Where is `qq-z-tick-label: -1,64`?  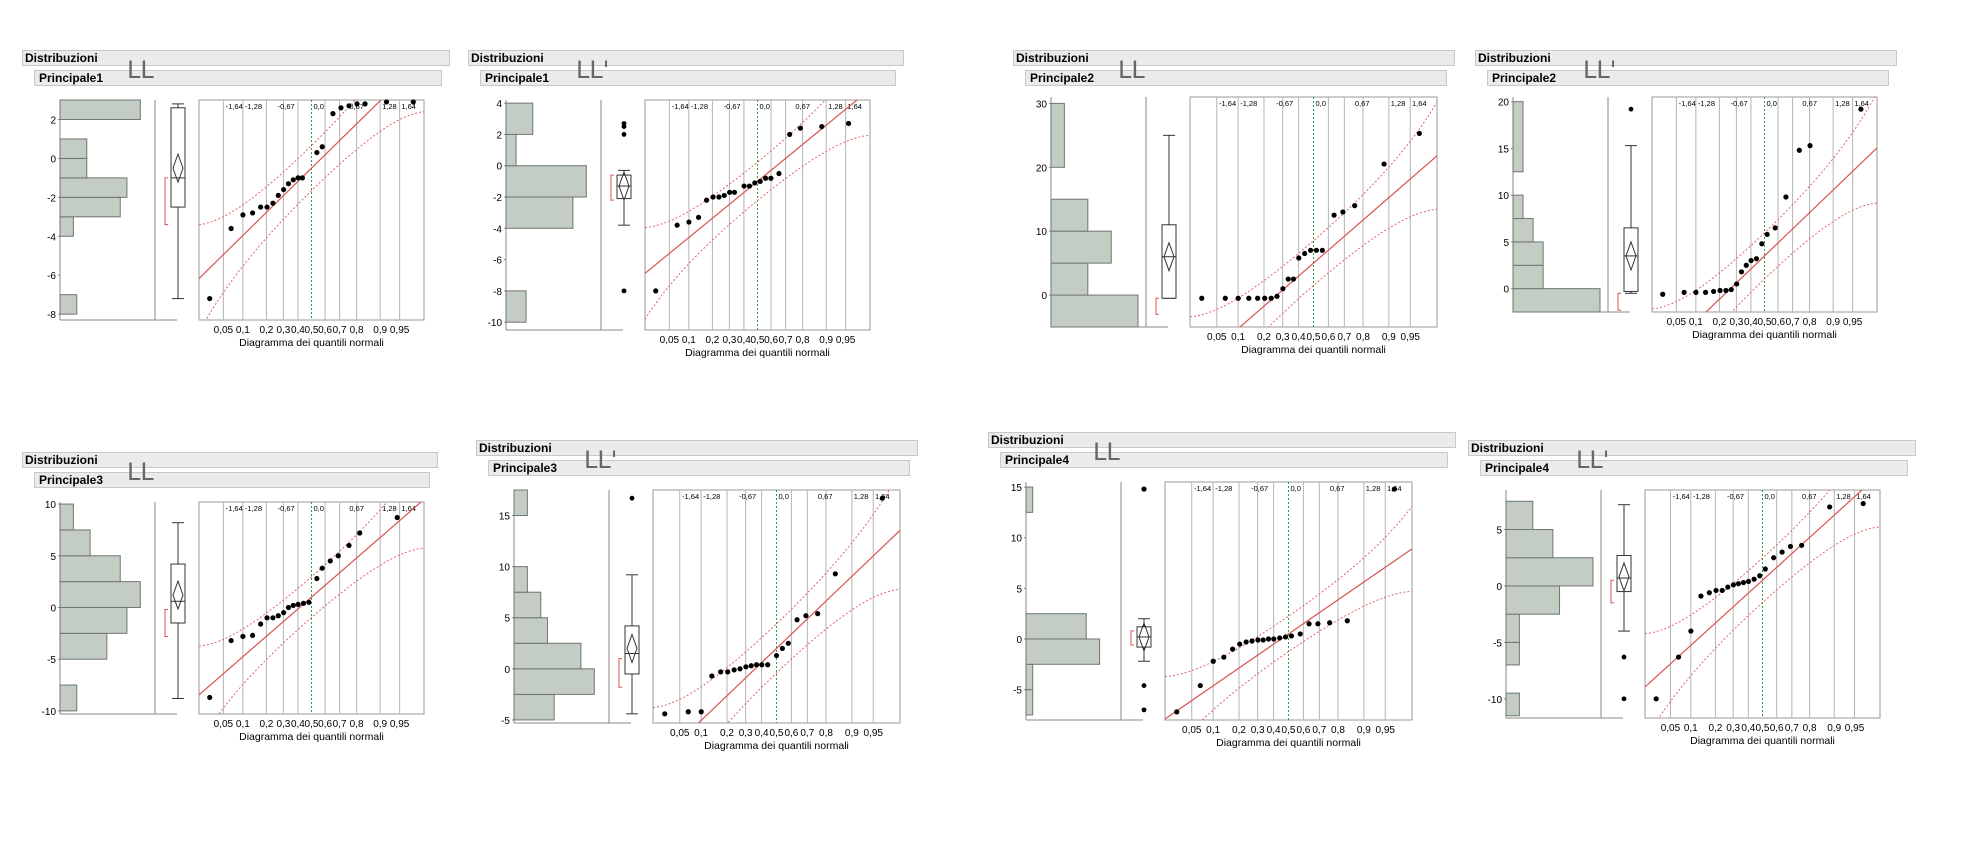
qq-z-tick-label: -1,64 is located at coordinates (1687, 103).